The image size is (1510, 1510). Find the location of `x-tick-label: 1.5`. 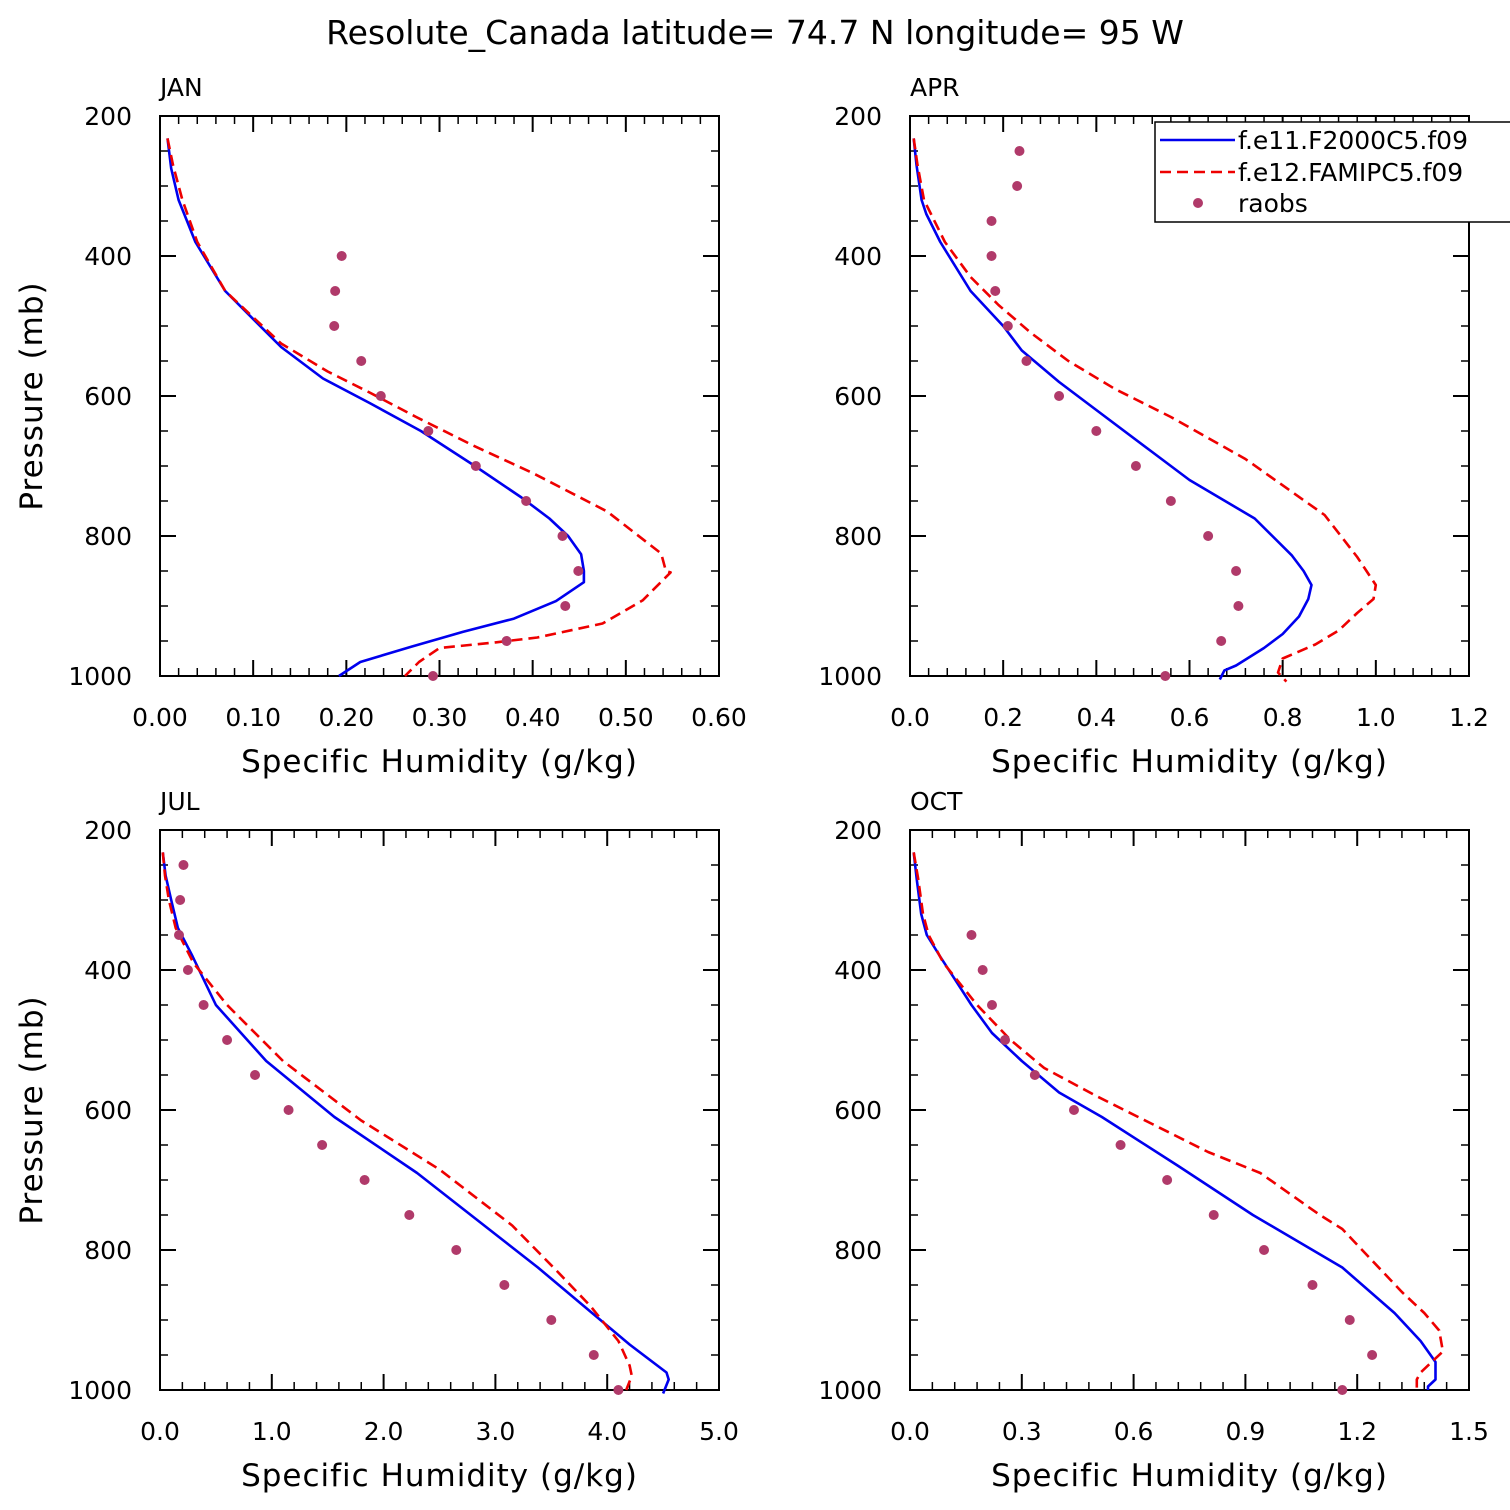

x-tick-label: 1.5 is located at coordinates (1469, 1431).